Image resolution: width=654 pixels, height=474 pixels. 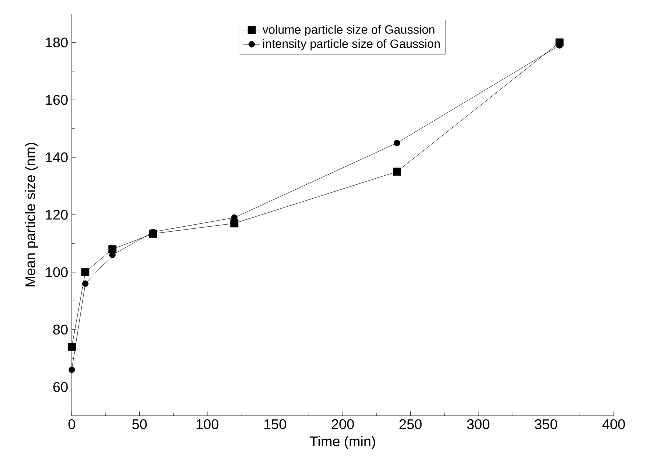 What do you see at coordinates (57, 100) in the screenshot?
I see `y-tick-label: 160` at bounding box center [57, 100].